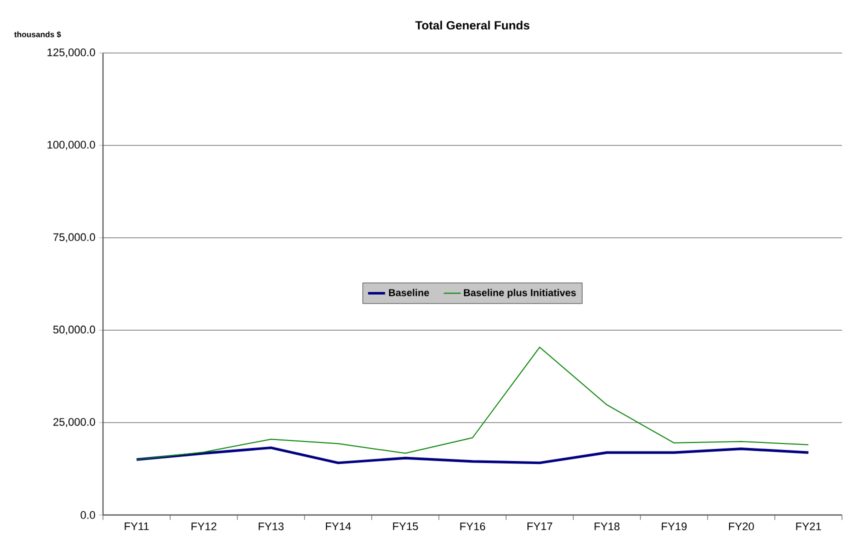 This screenshot has width=851, height=553. Describe the element at coordinates (473, 526) in the screenshot. I see `x-tick-label: FY16` at that location.